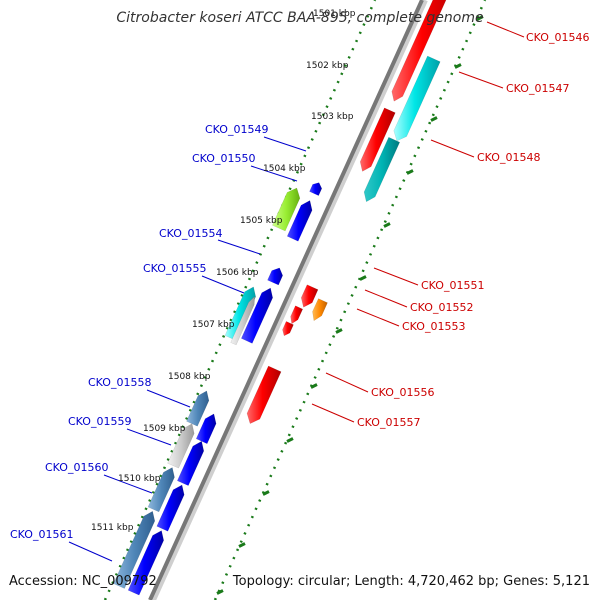 Image resolution: width=600 pixels, height=600 pixels. Describe the element at coordinates (223, 158) in the screenshot. I see `gene-label-forward: CKO_01550` at that location.